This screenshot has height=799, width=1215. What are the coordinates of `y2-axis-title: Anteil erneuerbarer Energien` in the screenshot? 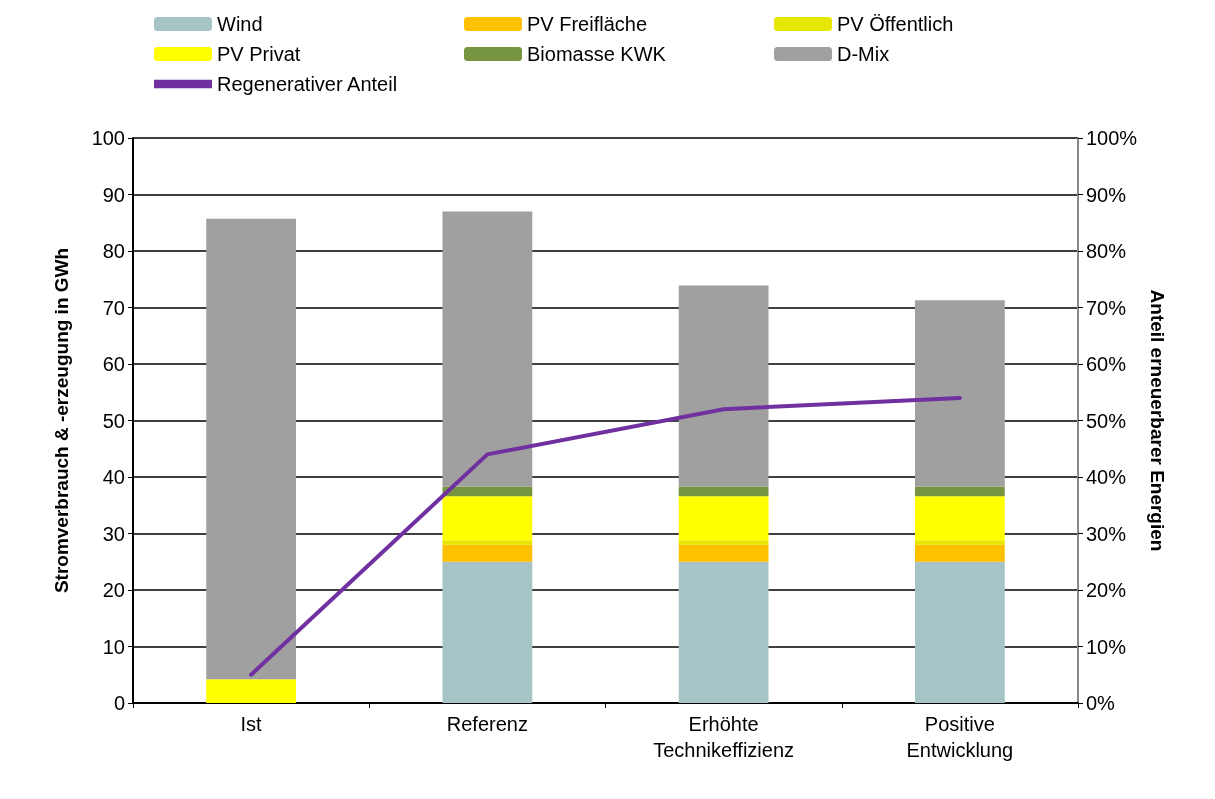 It's located at (1158, 420).